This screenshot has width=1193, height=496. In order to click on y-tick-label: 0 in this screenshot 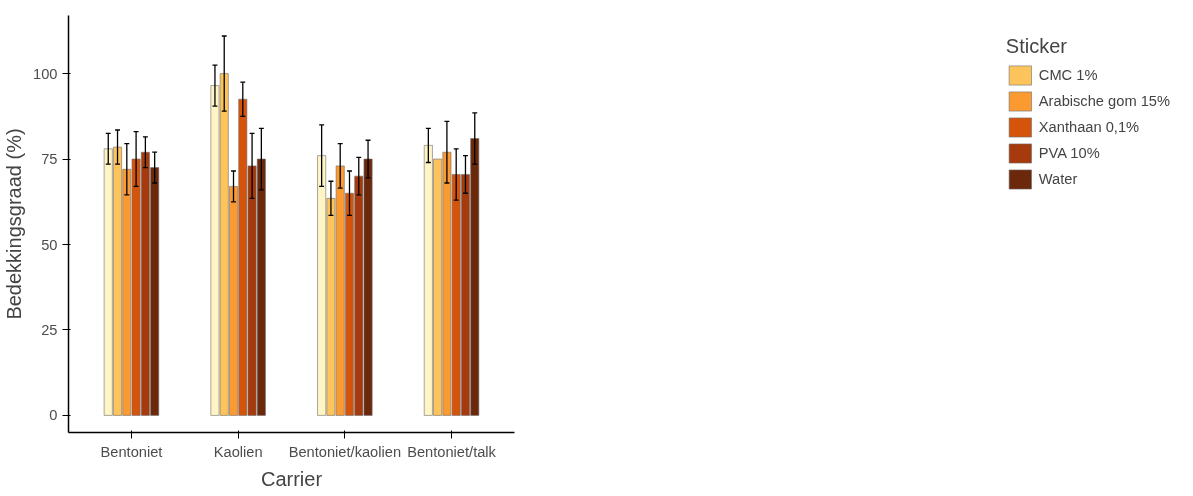, I will do `click(53, 415)`.